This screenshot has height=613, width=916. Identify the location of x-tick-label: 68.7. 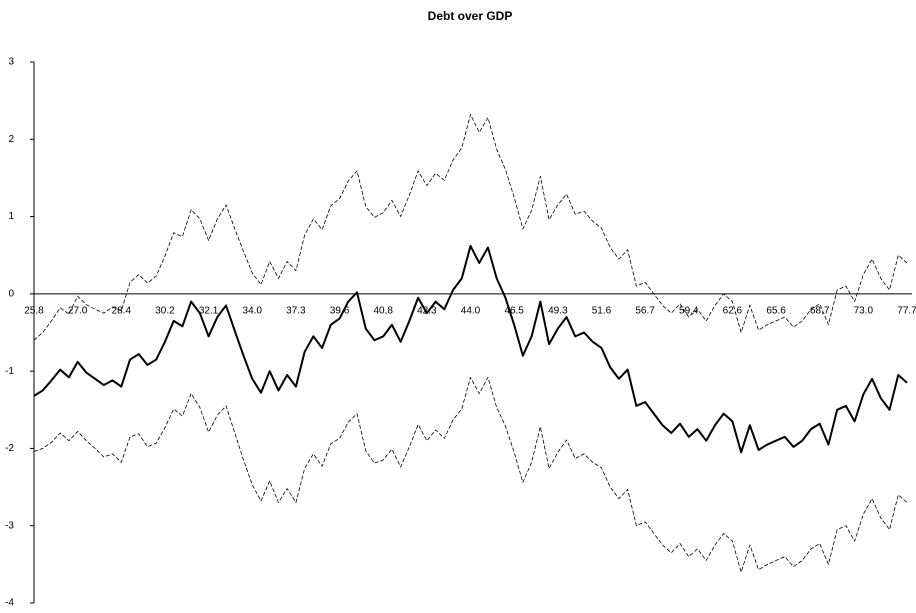
(820, 310).